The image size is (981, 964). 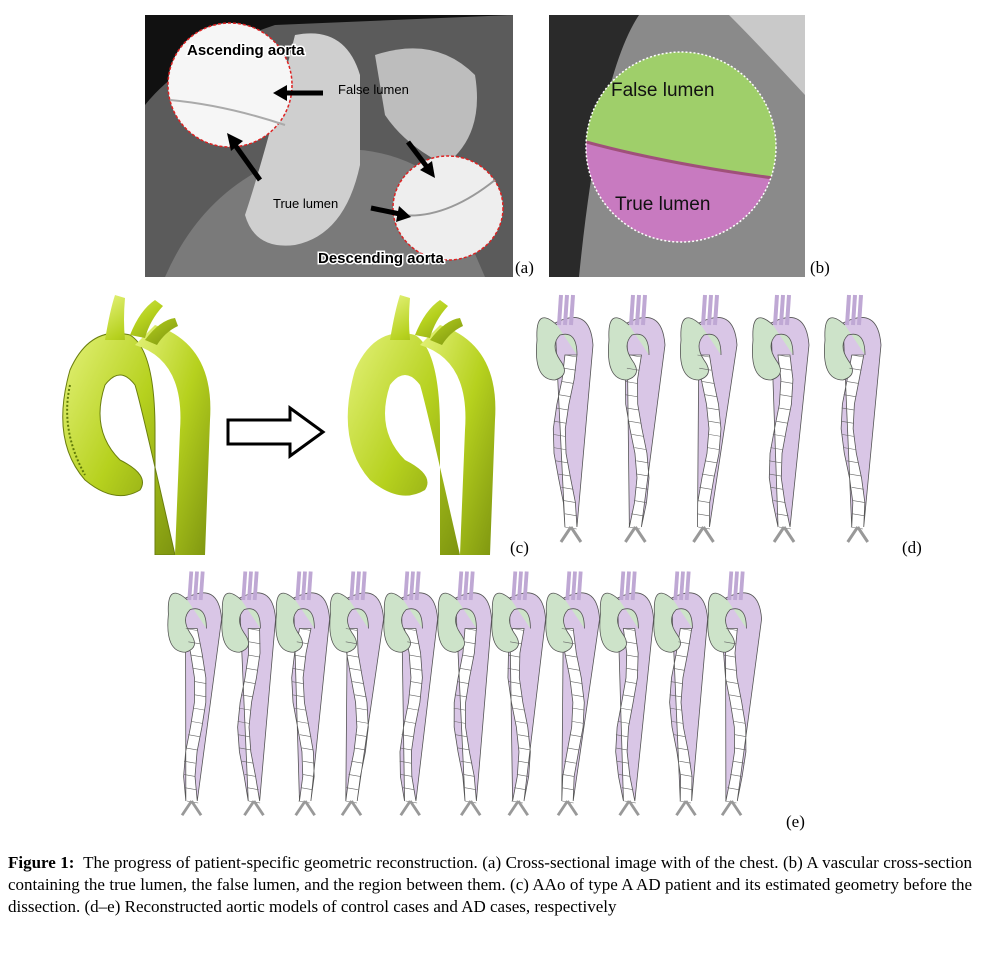 What do you see at coordinates (390, 213) in the screenshot?
I see `arrow-true-lumen-desc` at bounding box center [390, 213].